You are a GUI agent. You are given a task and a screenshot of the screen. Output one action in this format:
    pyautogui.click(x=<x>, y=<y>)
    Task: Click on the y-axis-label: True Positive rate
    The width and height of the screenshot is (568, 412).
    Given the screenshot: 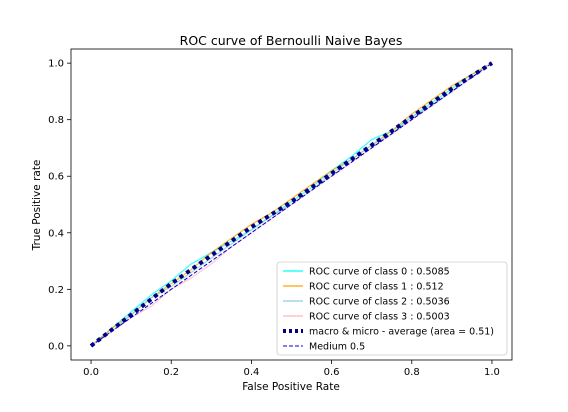 What is the action you would take?
    pyautogui.click(x=37, y=206)
    